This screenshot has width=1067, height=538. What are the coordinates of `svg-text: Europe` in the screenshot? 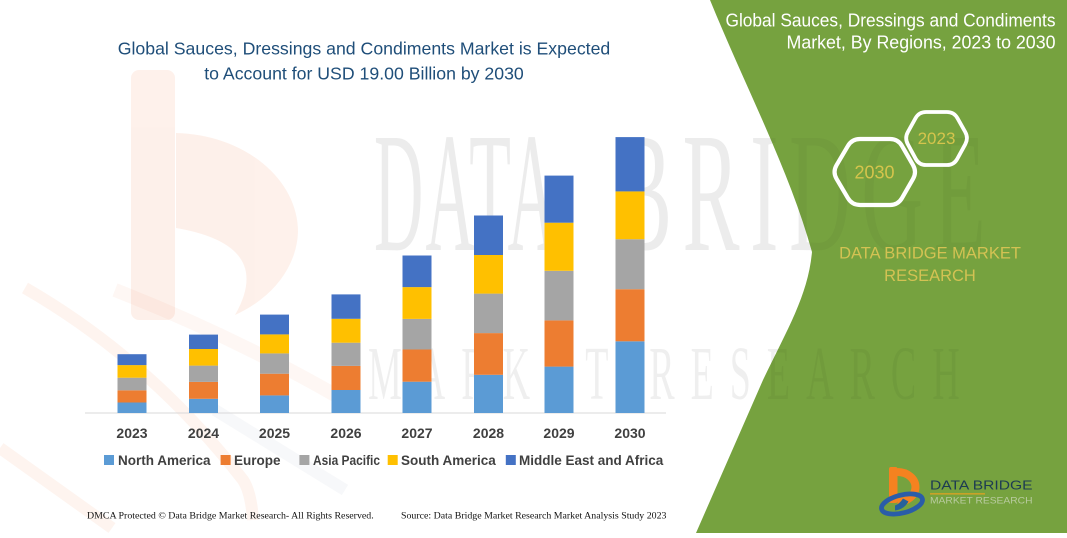 It's located at (257, 460).